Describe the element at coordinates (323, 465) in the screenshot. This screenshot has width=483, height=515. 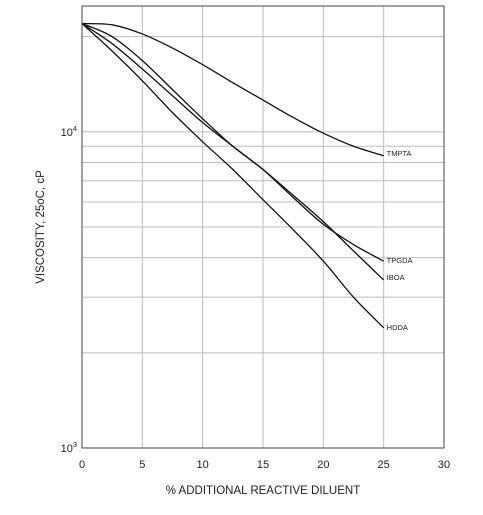
I see `x-tick-label: 20` at that location.